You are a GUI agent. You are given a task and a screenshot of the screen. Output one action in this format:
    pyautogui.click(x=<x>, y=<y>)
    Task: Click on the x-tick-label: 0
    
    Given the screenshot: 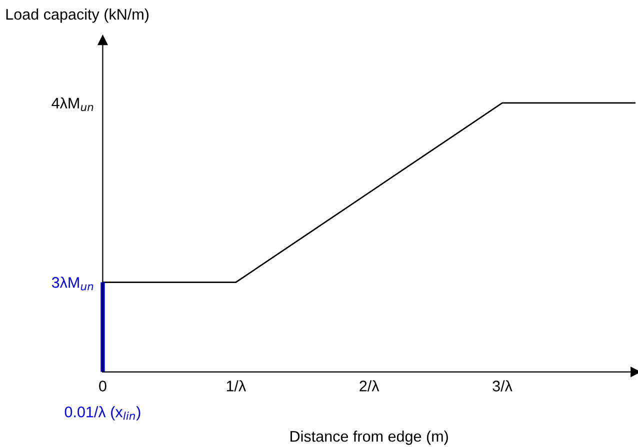 What is the action you would take?
    pyautogui.click(x=102, y=386)
    